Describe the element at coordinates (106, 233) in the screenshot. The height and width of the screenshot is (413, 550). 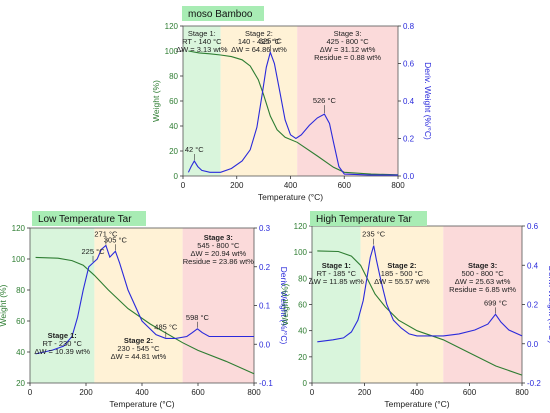
I see `peak-annotation-label: 271 °C` at that location.